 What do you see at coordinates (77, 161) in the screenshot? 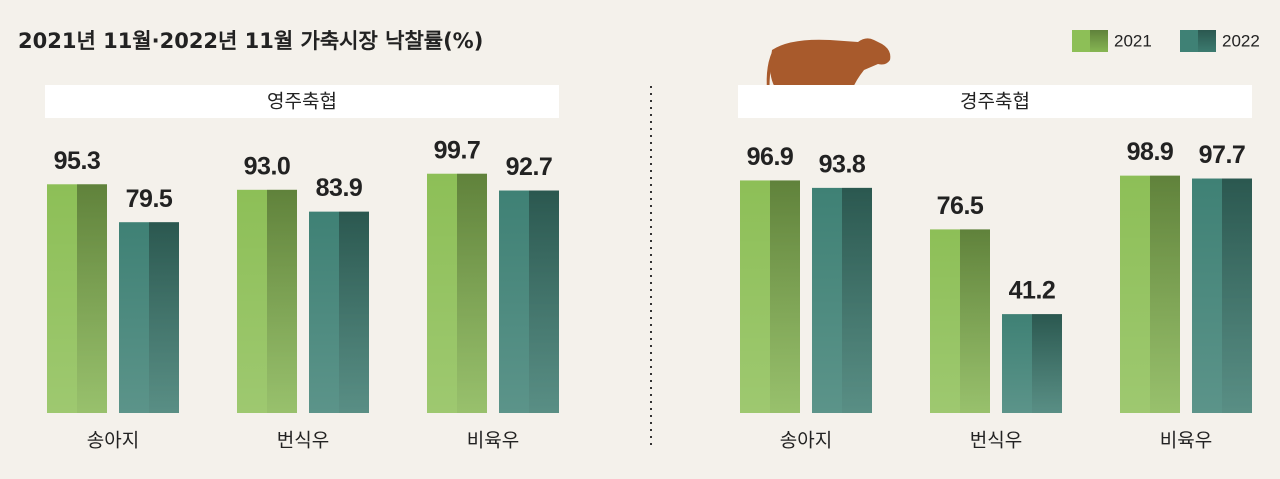
I see `value-label: 95.3` at bounding box center [77, 161].